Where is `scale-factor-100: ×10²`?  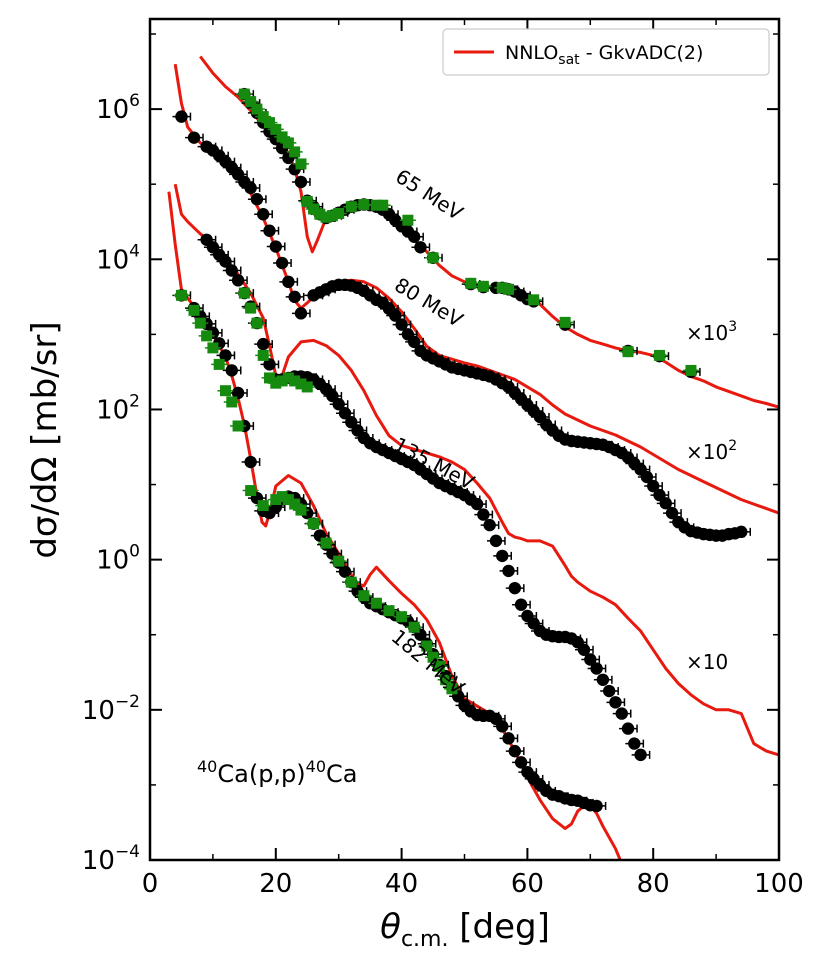
scale-factor-100: ×10² is located at coordinates (711, 451).